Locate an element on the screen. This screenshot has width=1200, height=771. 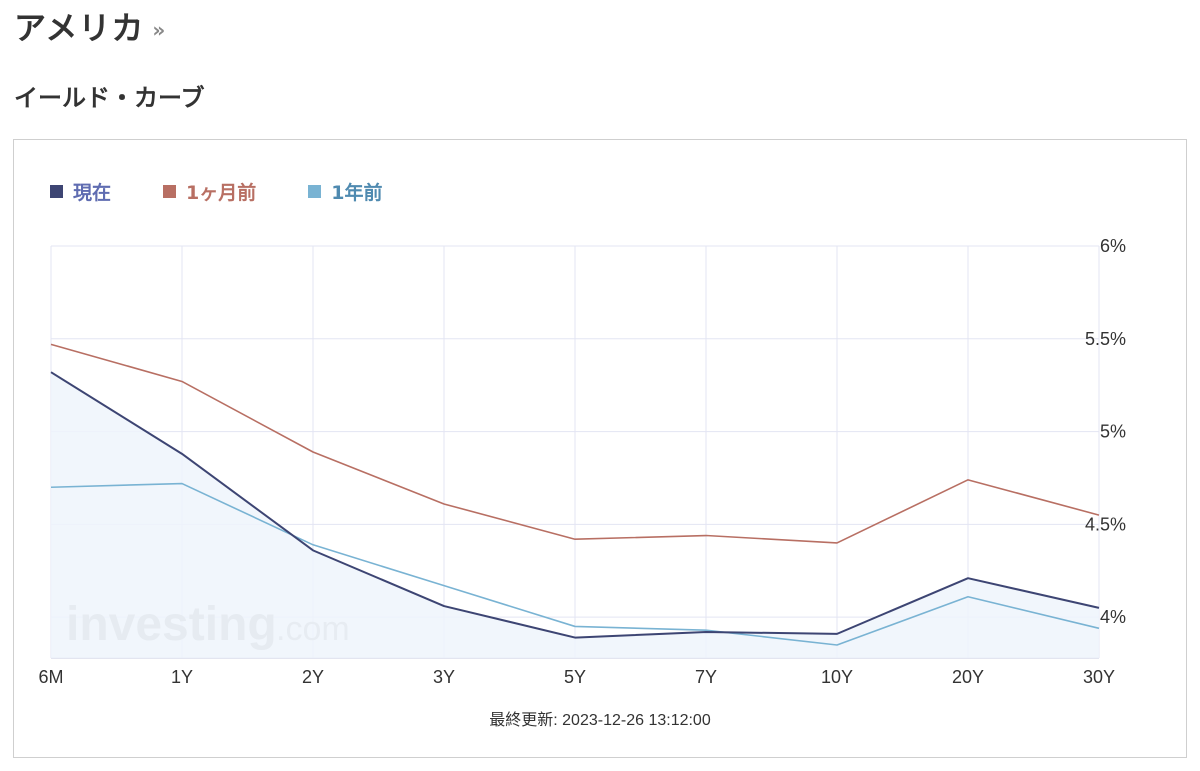
chevron-right-icon: » is located at coordinates (159, 30).